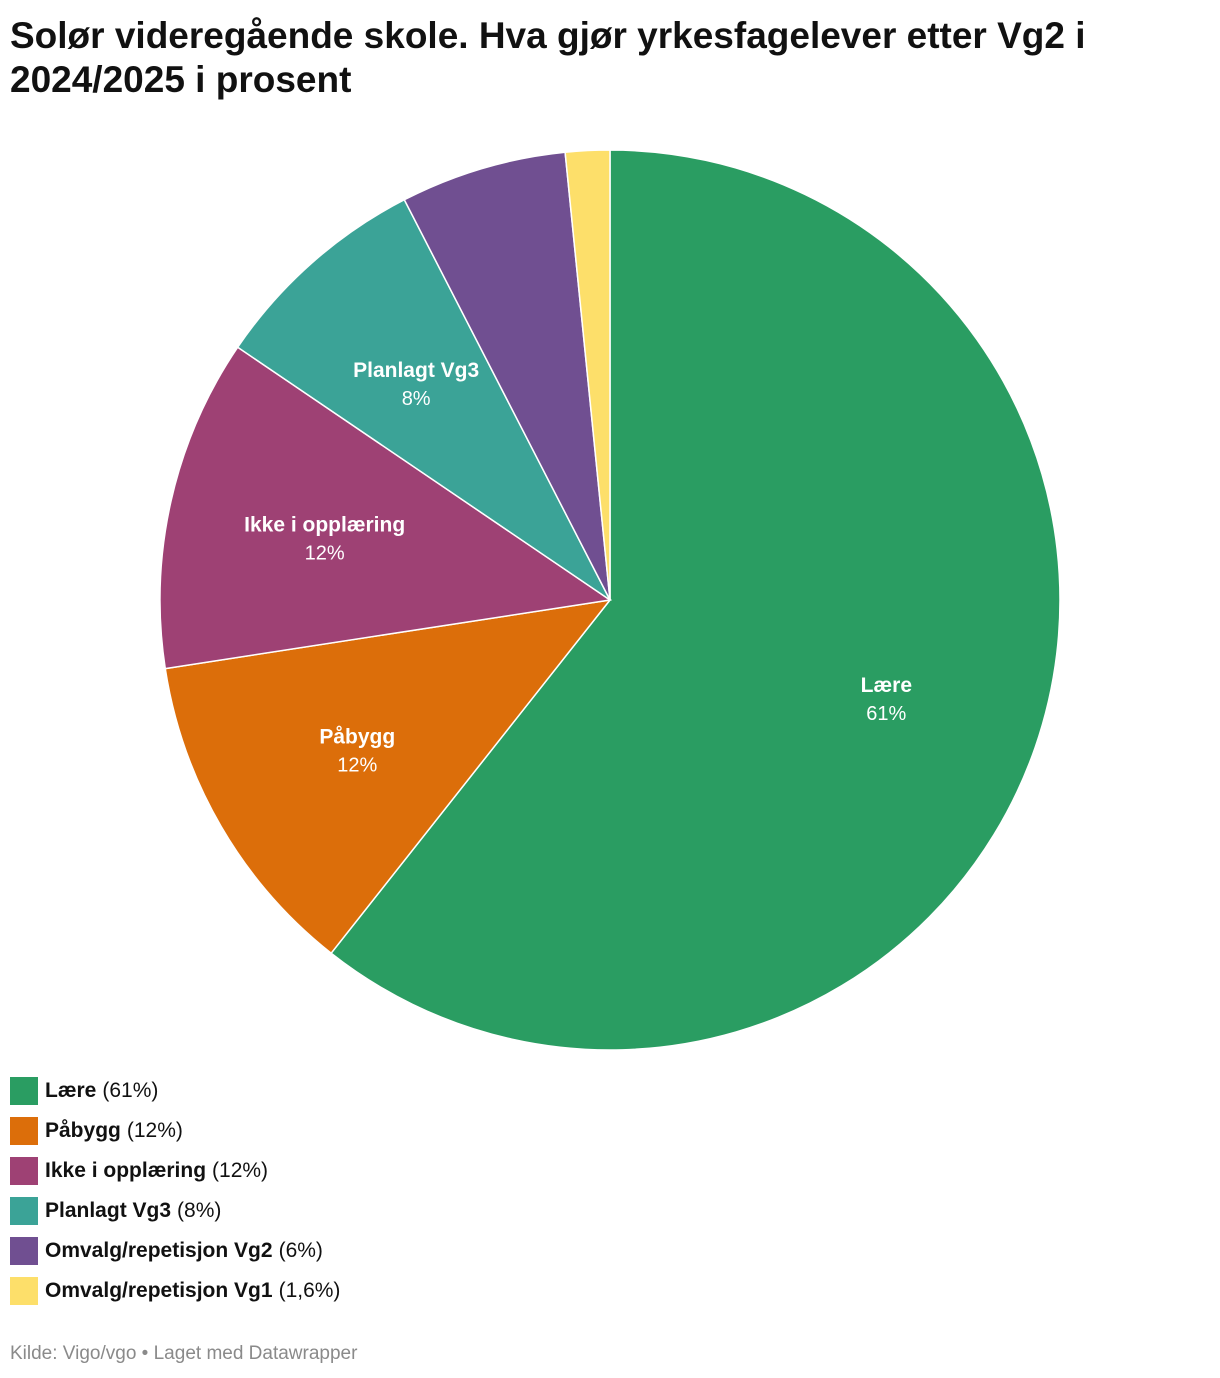 The height and width of the screenshot is (1378, 1220). I want to click on legend-item-4: Omvalg/repetisjon Vg2 (6%), so click(175, 1251).